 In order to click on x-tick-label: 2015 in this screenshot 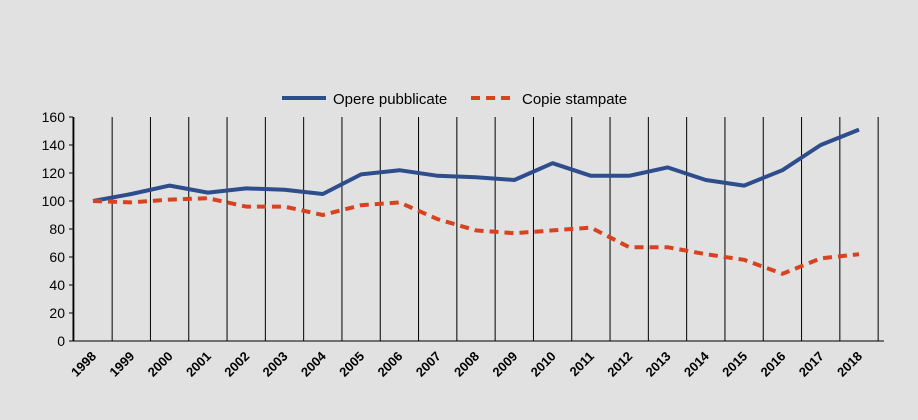, I will do `click(734, 364)`.